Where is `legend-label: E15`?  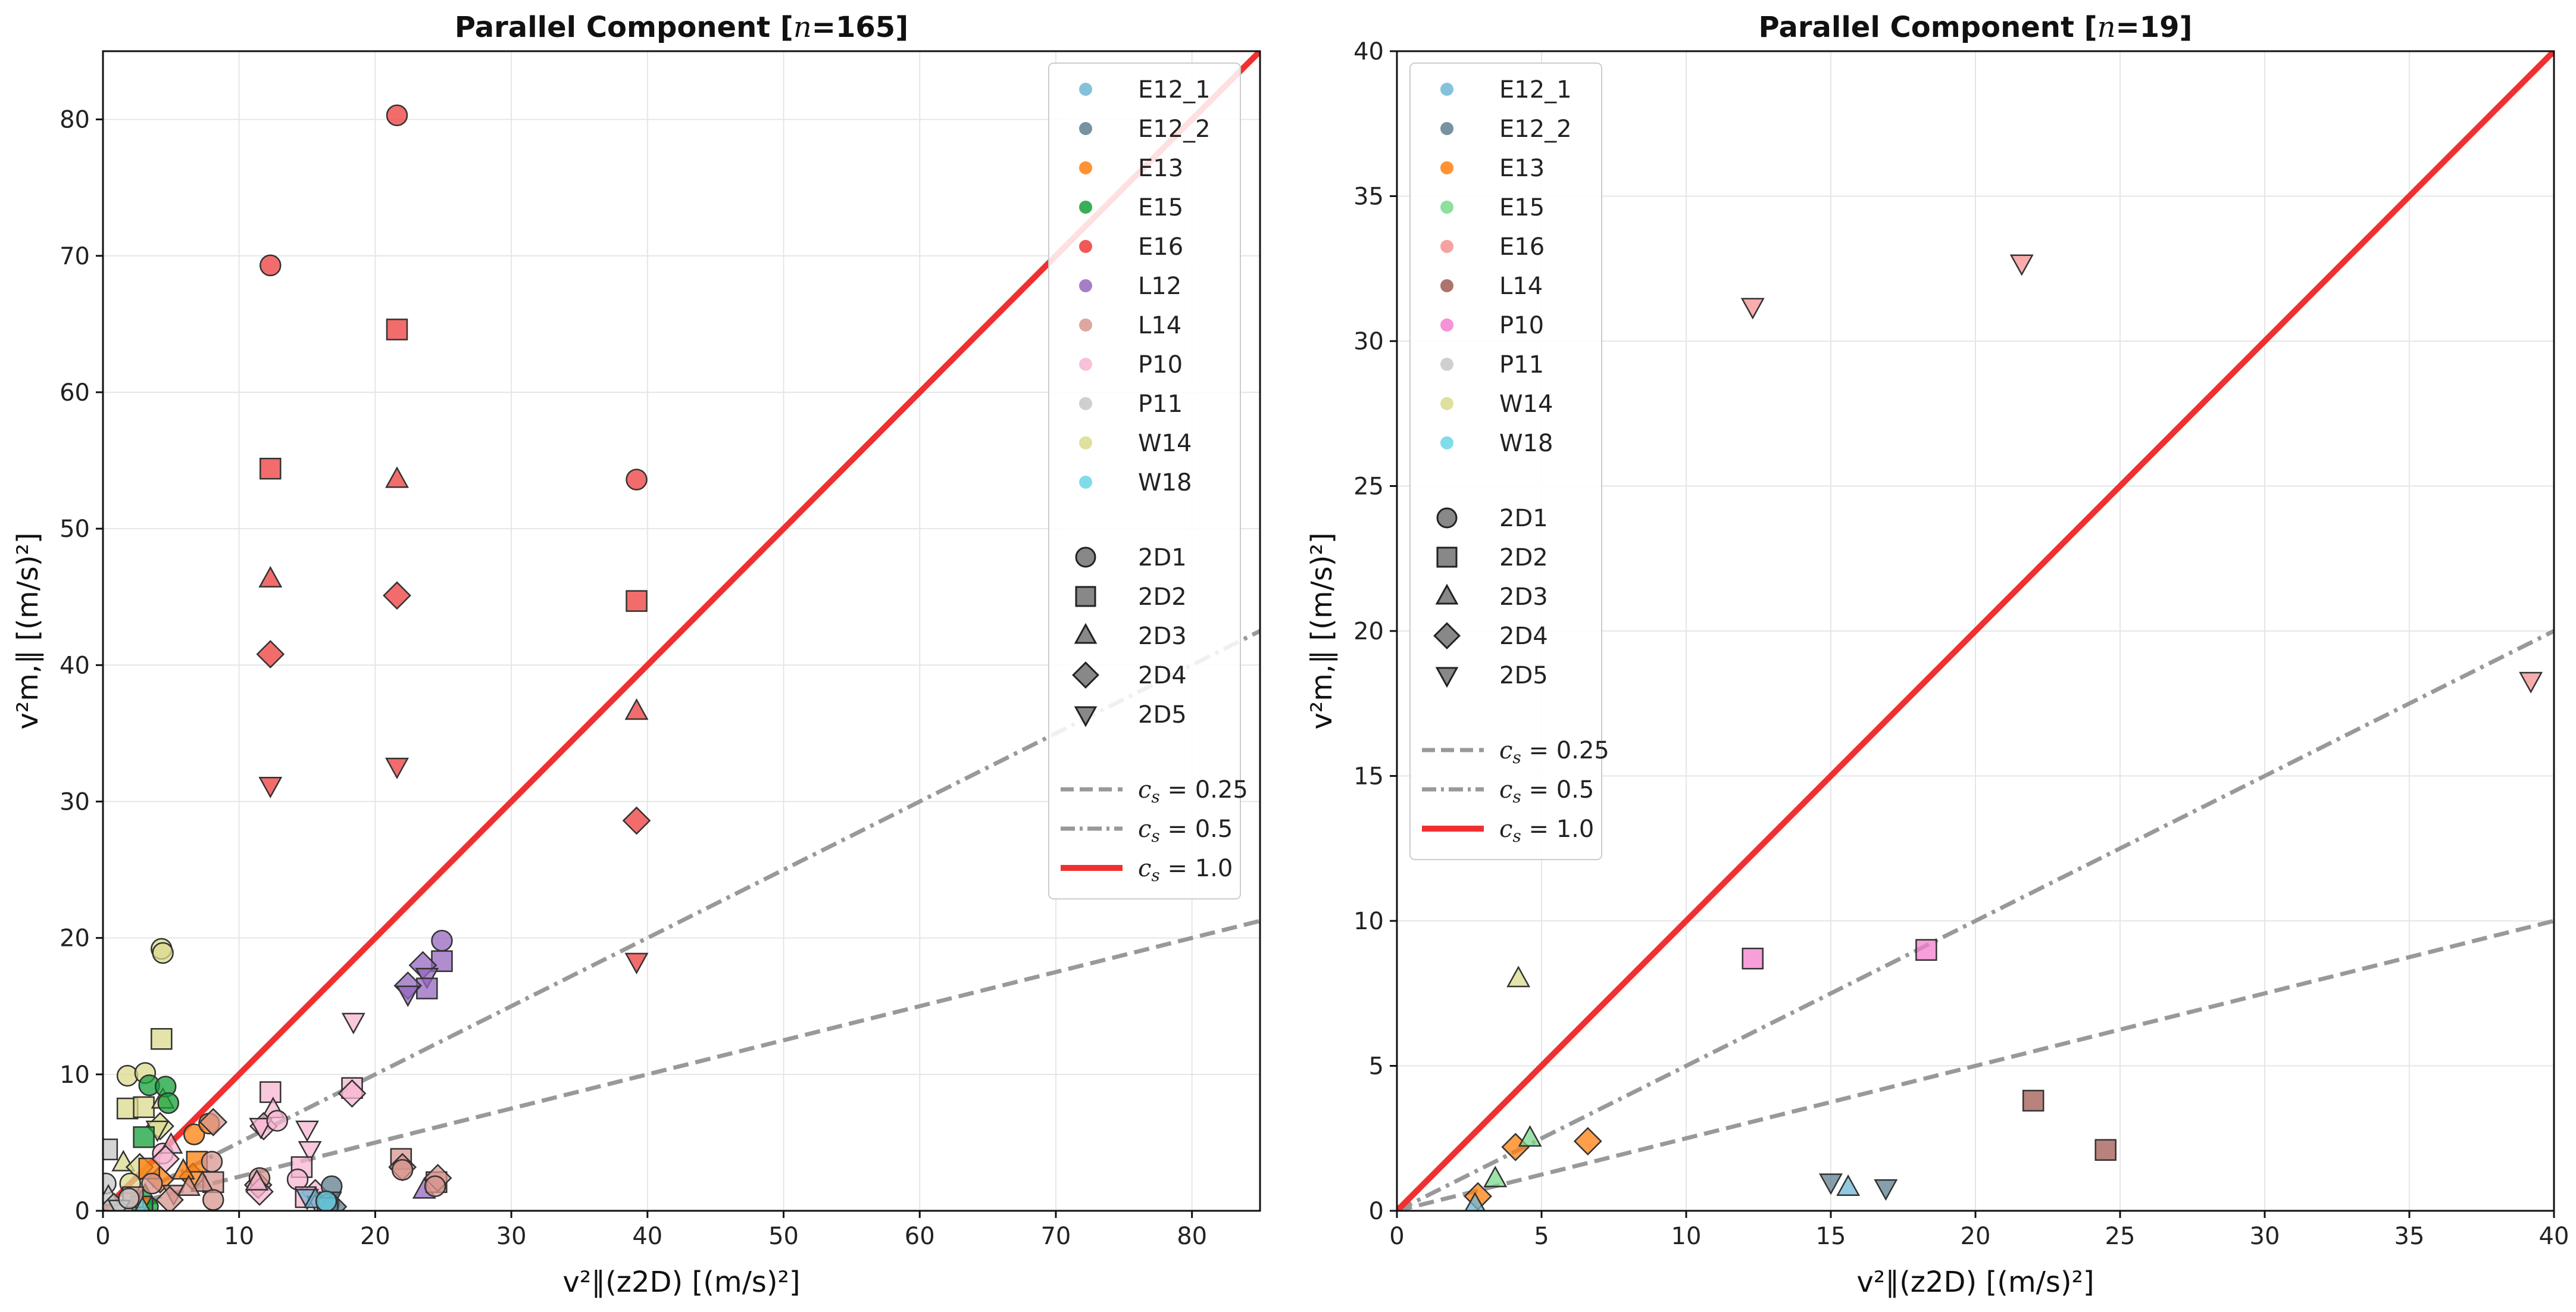
legend-label: E15 is located at coordinates (1160, 207).